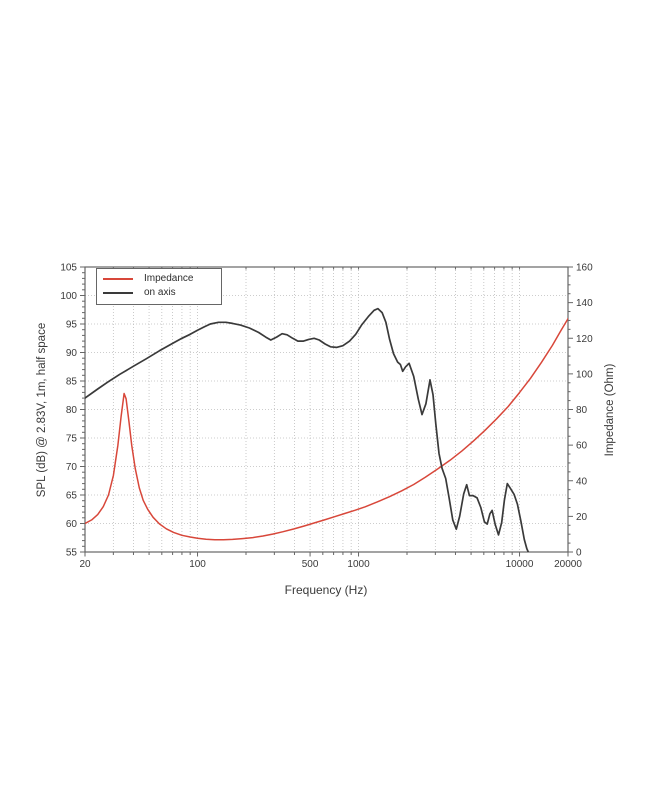  Describe the element at coordinates (72, 496) in the screenshot. I see `left-tick-label: 65` at that location.